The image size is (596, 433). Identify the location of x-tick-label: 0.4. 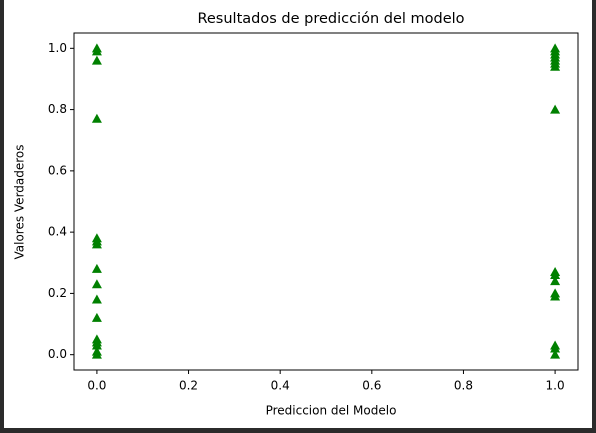
(280, 386).